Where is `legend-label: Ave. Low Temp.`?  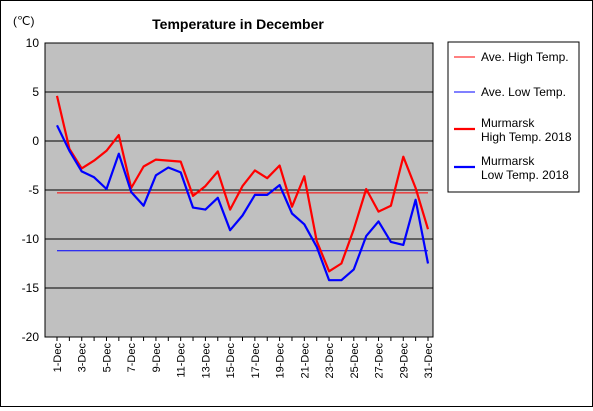 legend-label: Ave. Low Temp. is located at coordinates (523, 92).